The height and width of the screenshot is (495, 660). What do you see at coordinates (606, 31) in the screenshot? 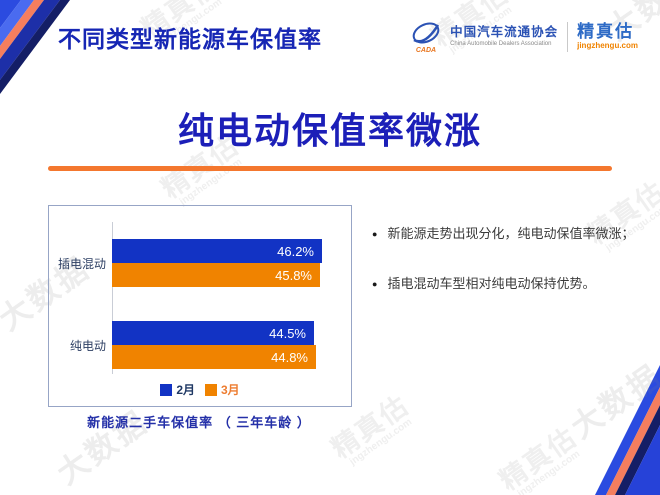
I see `jzg-name: 精真估` at bounding box center [606, 31].